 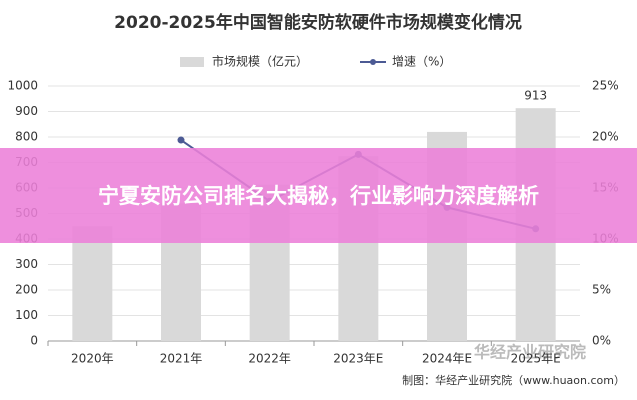 What do you see at coordinates (260, 61) in the screenshot?
I see `legend-label: 市场规模（亿元）` at bounding box center [260, 61].